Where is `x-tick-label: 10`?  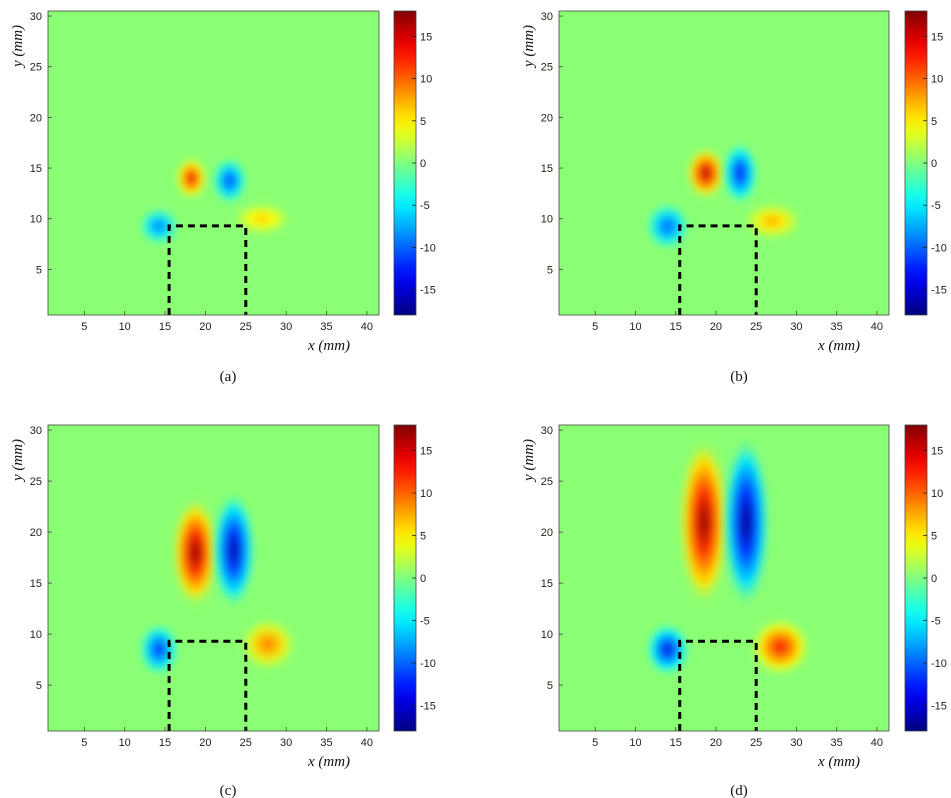
x-tick-label: 10 is located at coordinates (635, 327).